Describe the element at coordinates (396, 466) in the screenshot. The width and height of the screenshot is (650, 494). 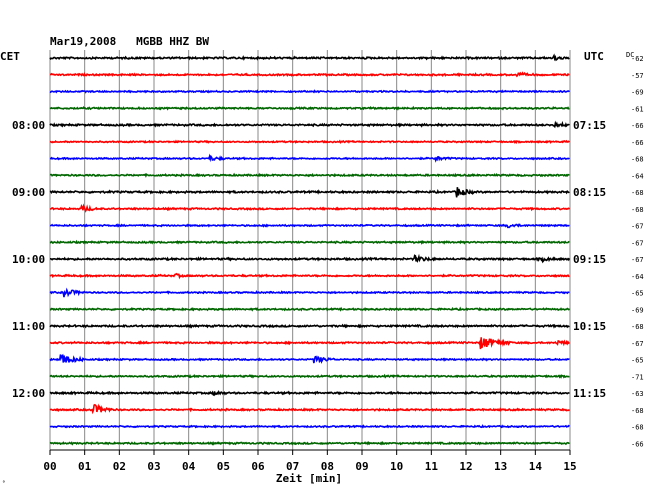
I see `x-tick-label: 10` at that location.